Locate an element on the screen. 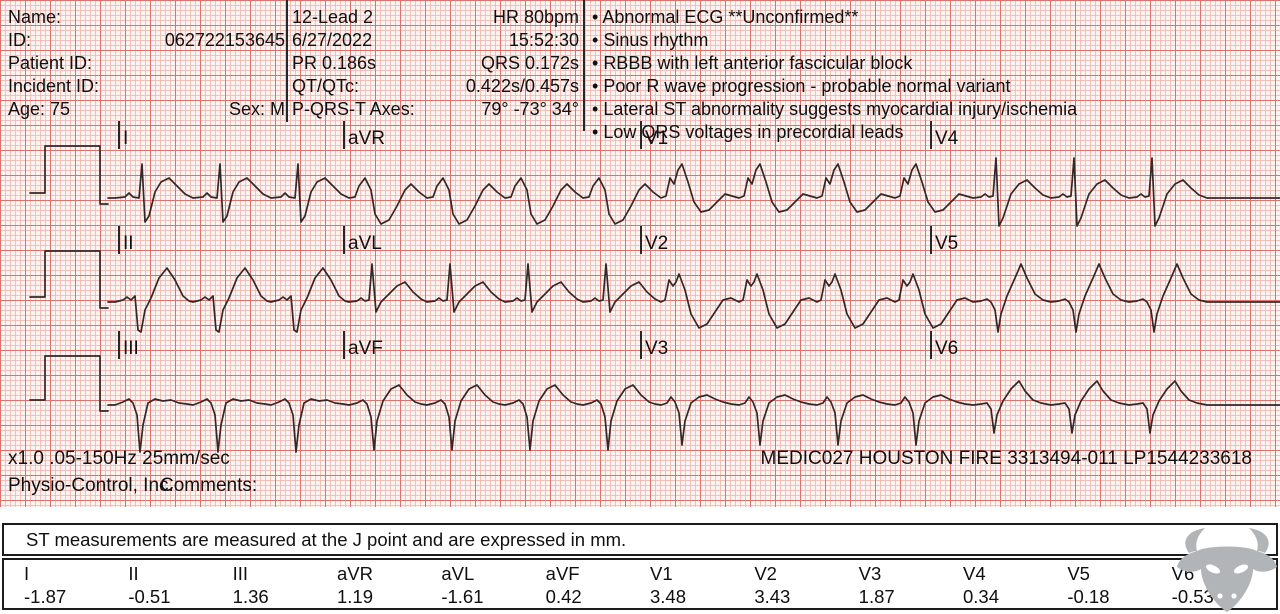  pr-qrs-row: PR 0.186s QRS 0.172s is located at coordinates (435, 63).